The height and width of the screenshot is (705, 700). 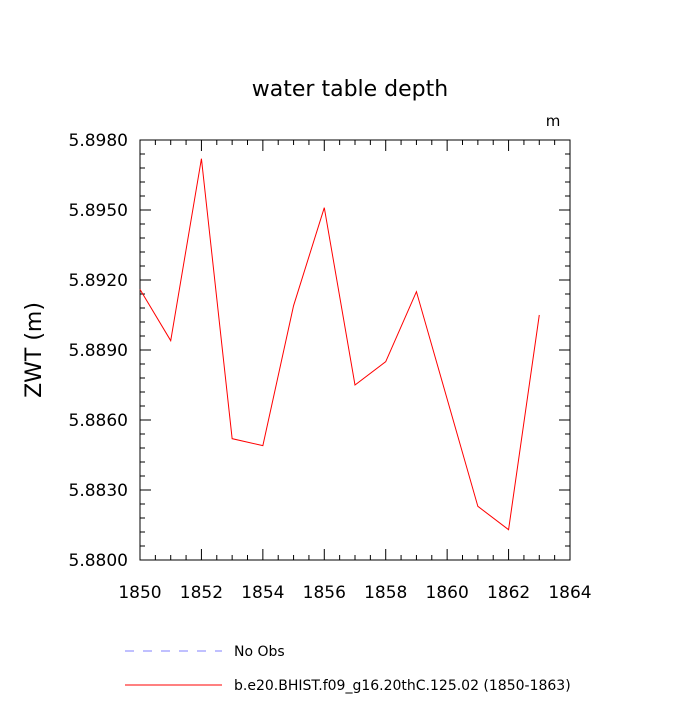 I want to click on y-axis-label: ZWT (m), so click(x=34, y=350).